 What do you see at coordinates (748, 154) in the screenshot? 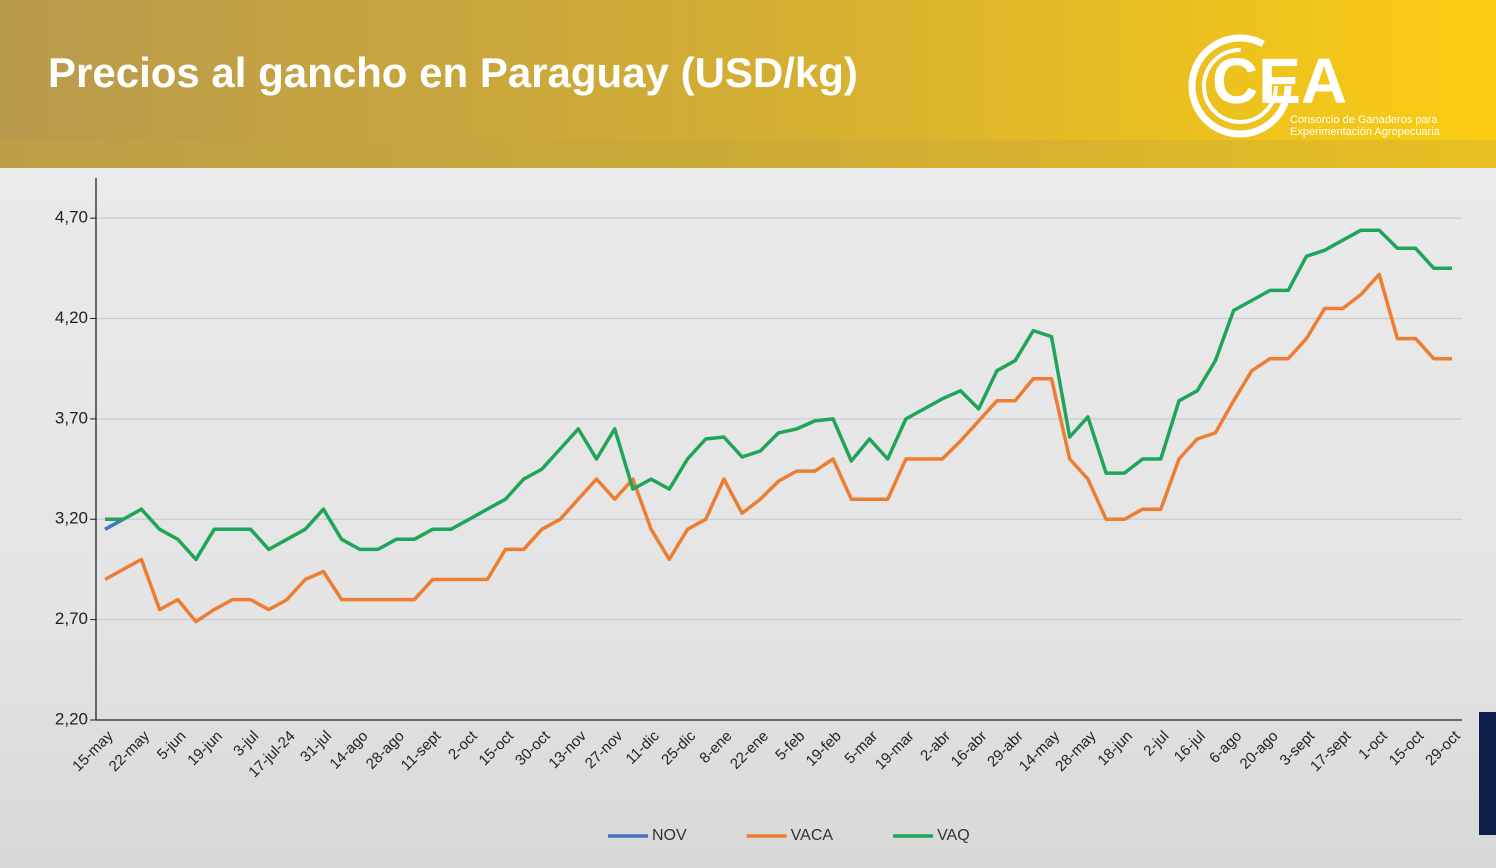
I see `header-shade` at bounding box center [748, 154].